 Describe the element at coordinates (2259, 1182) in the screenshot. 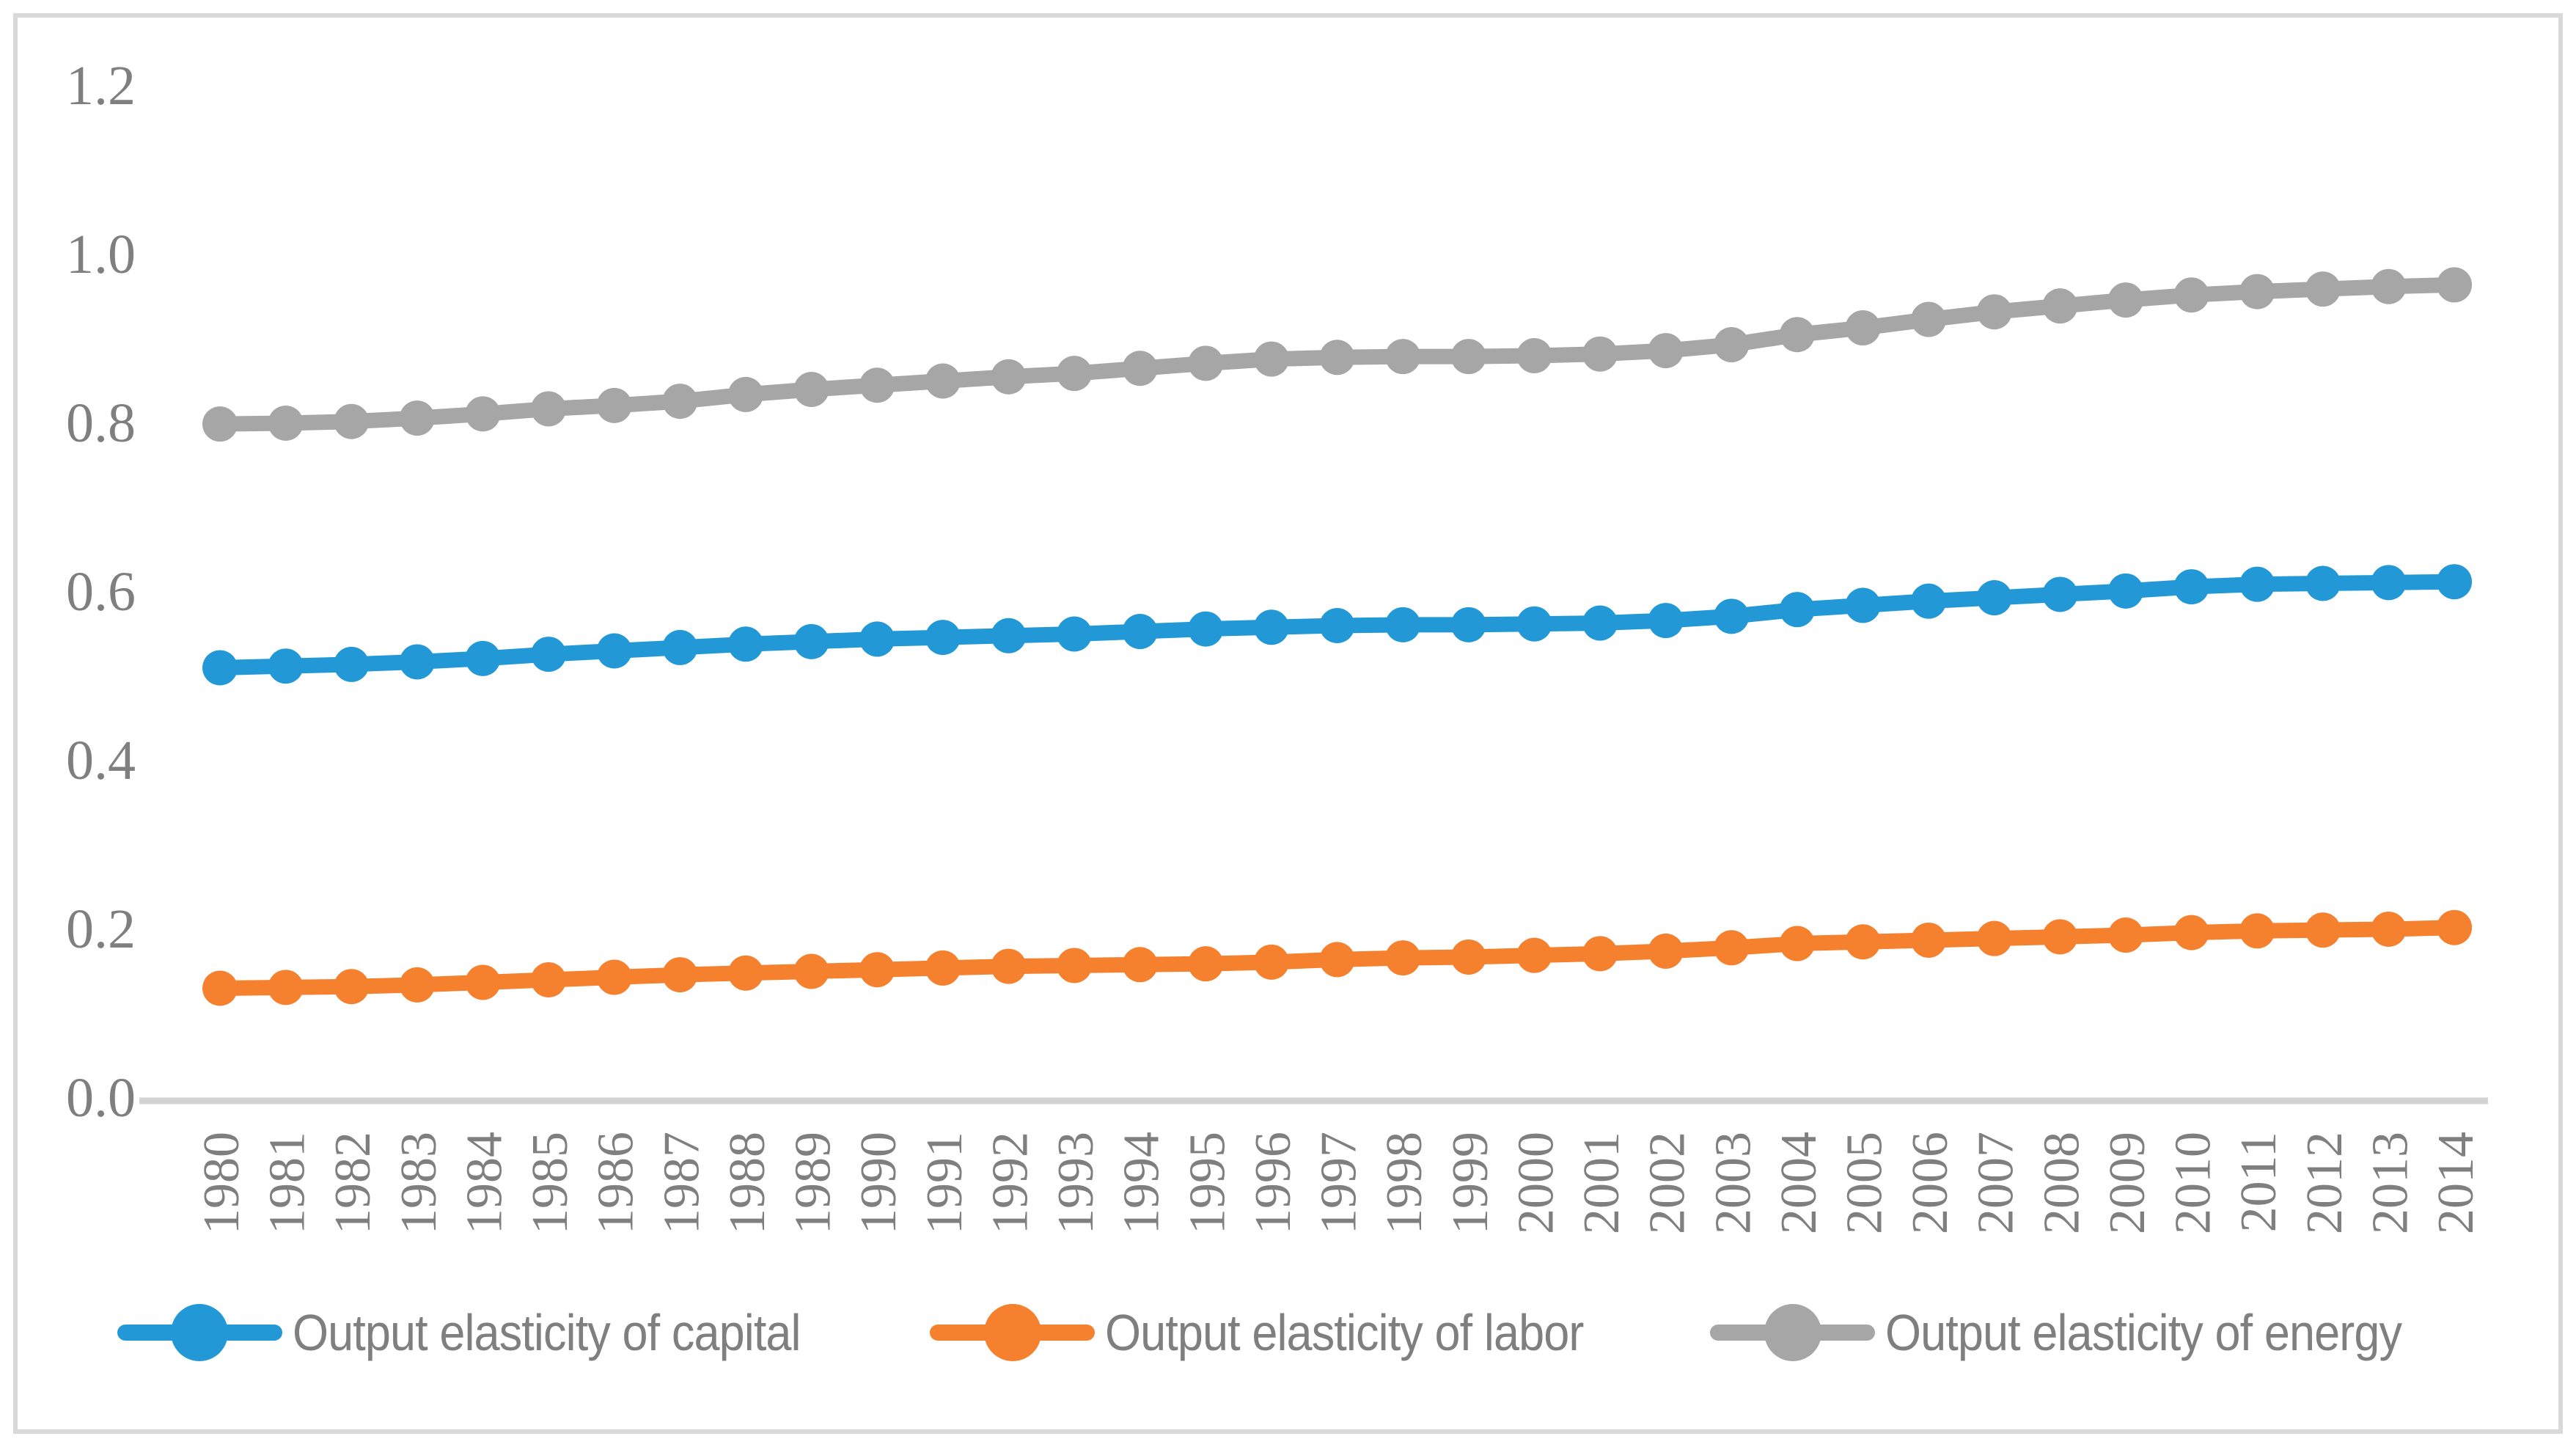

I see `x-tick-label: 2011` at that location.